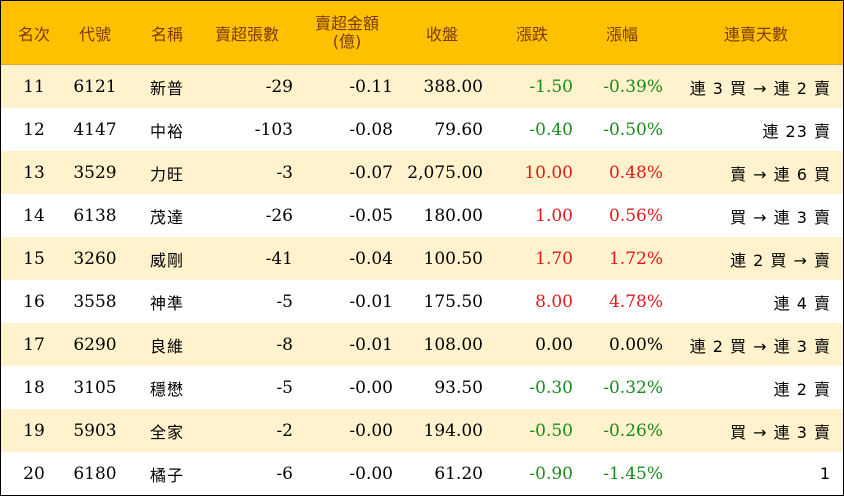  I want to click on header-change-pct: 漲幅, so click(621, 34).